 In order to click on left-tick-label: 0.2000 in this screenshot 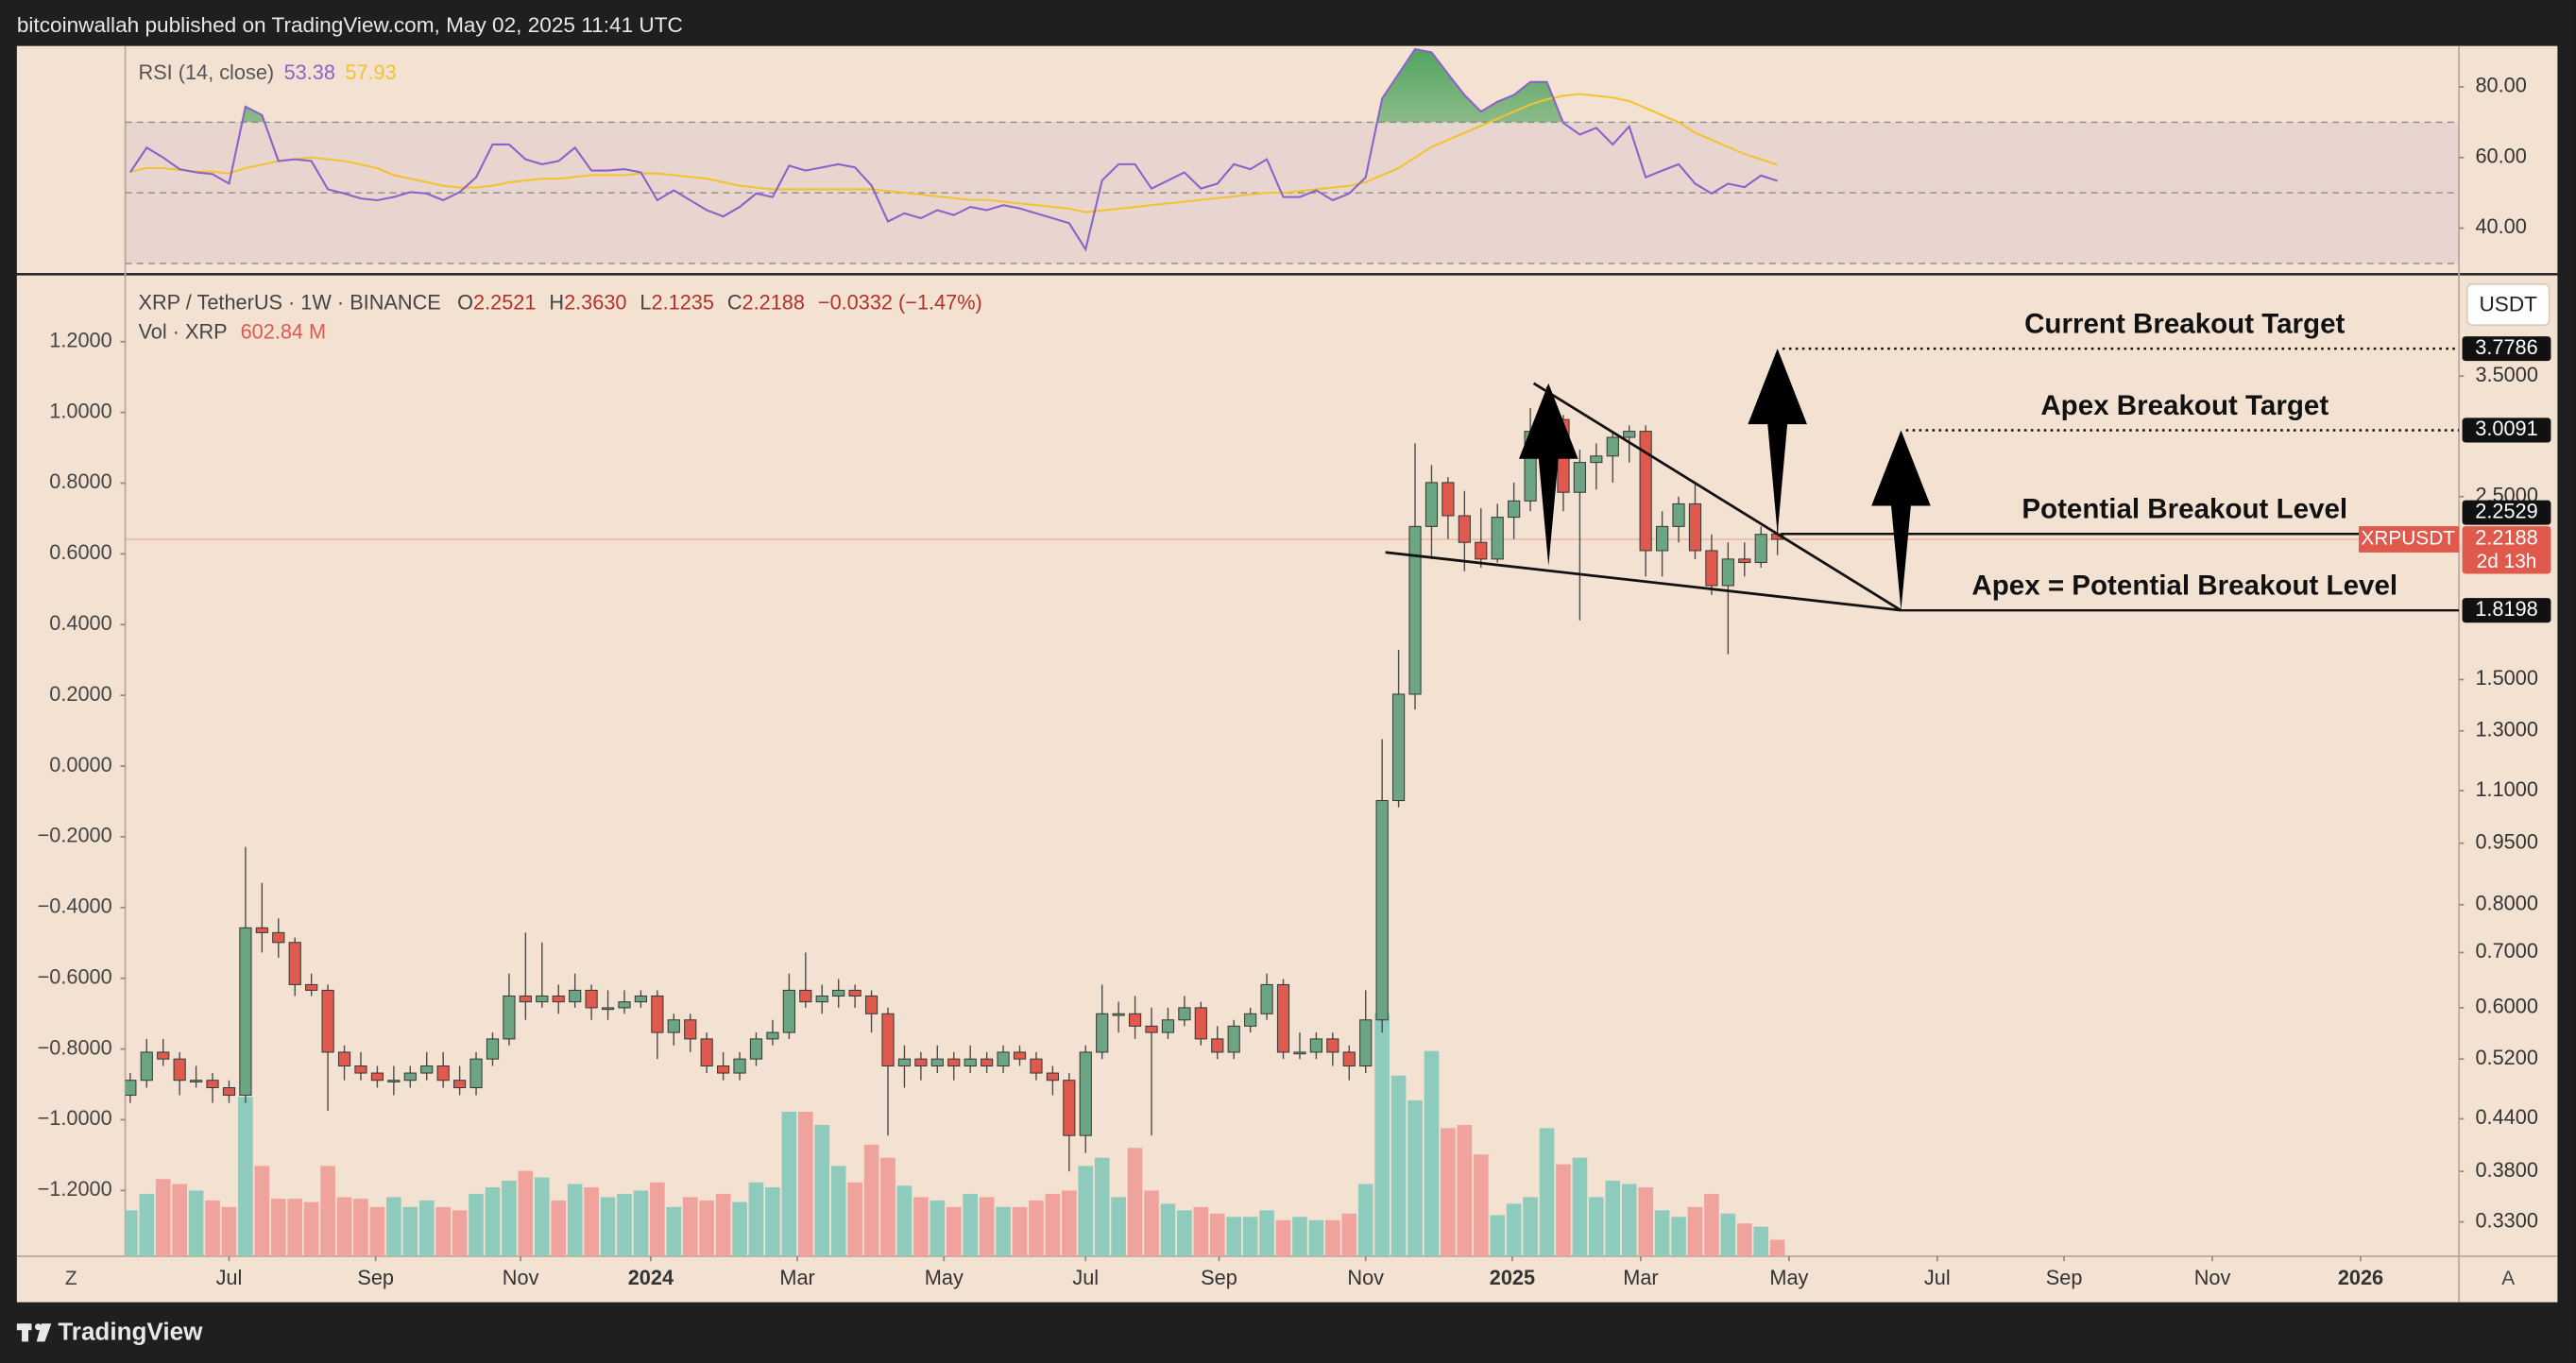, I will do `click(80, 694)`.